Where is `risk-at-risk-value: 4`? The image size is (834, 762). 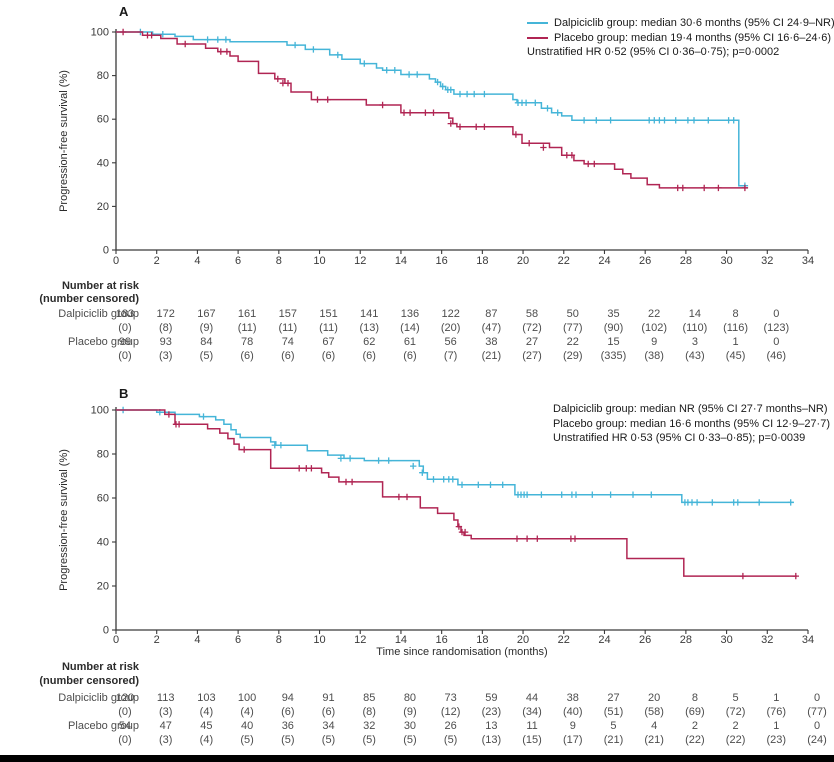 risk-at-risk-value: 4 is located at coordinates (654, 726).